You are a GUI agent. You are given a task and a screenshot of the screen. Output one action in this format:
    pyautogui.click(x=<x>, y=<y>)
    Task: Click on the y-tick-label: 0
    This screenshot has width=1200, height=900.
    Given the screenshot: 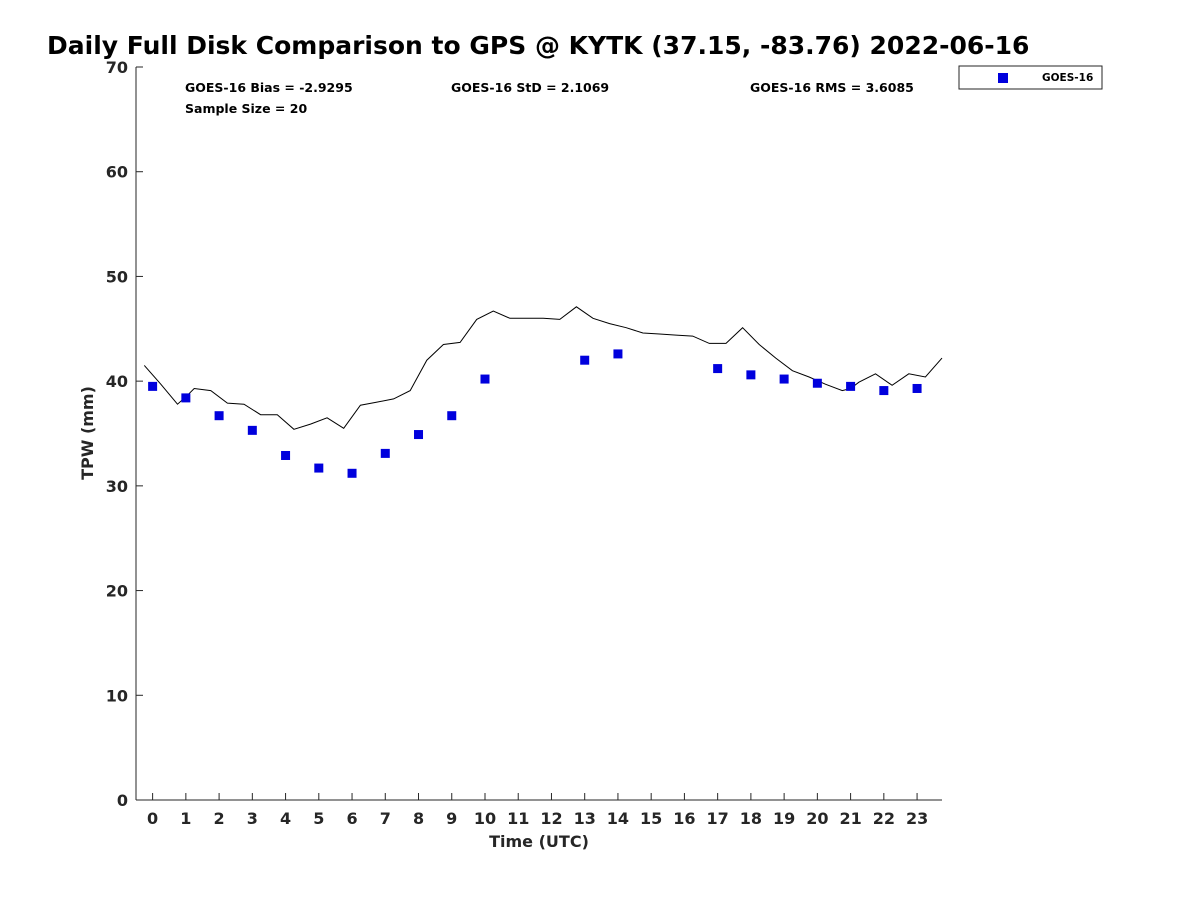 What is the action you would take?
    pyautogui.click(x=122, y=800)
    